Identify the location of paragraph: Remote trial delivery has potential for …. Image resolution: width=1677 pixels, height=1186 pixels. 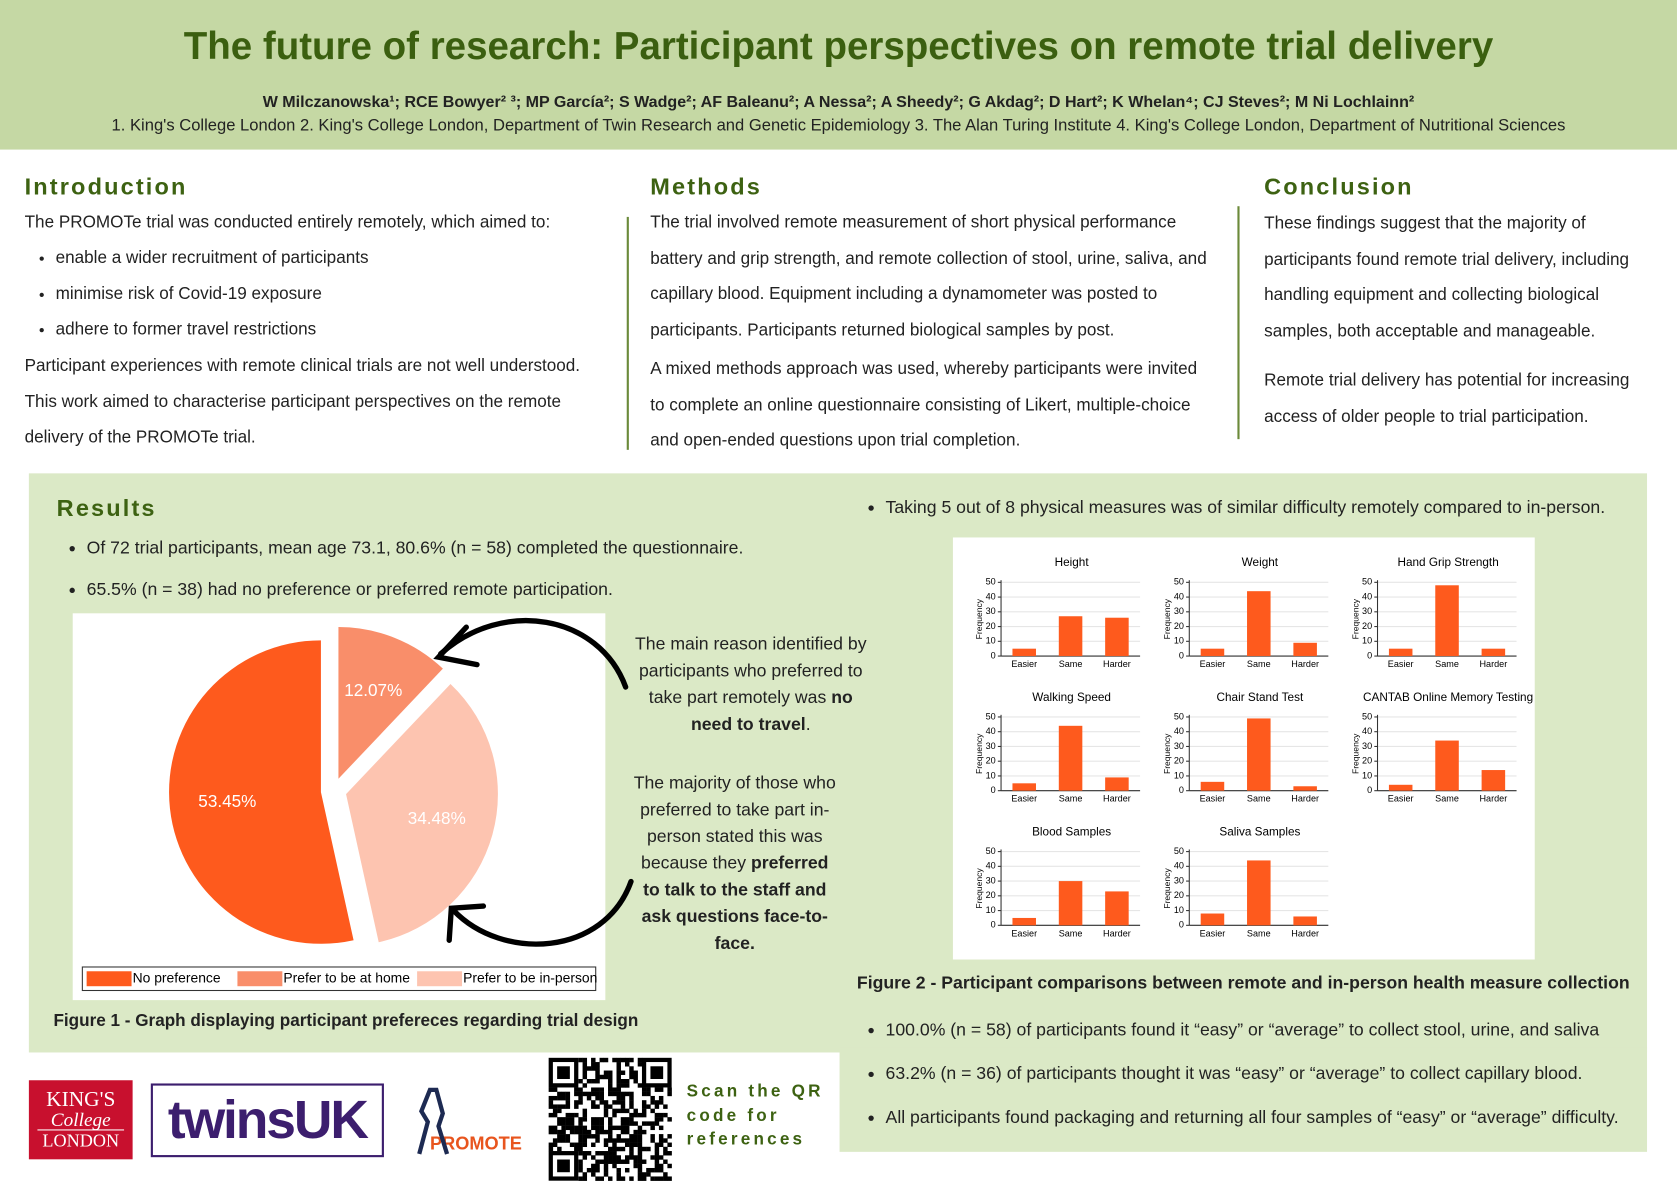
(1447, 398).